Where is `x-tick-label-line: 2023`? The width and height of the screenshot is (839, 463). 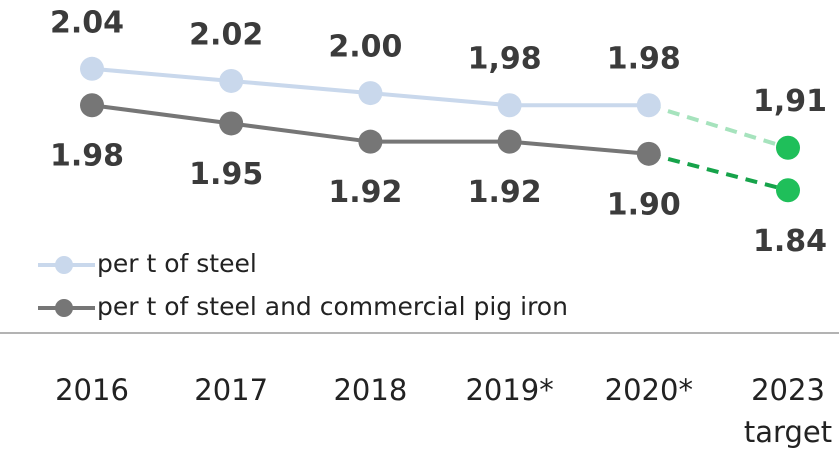 x-tick-label-line: 2023 is located at coordinates (788, 390).